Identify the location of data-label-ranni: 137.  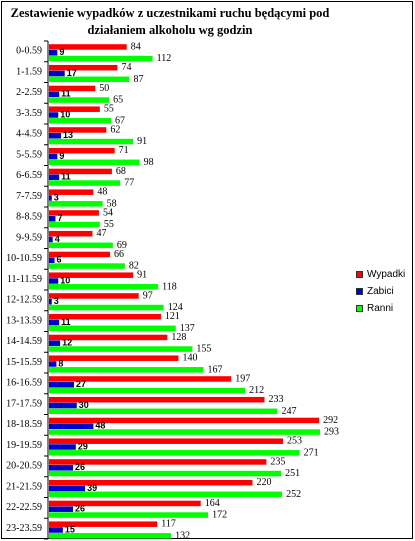
(187, 328).